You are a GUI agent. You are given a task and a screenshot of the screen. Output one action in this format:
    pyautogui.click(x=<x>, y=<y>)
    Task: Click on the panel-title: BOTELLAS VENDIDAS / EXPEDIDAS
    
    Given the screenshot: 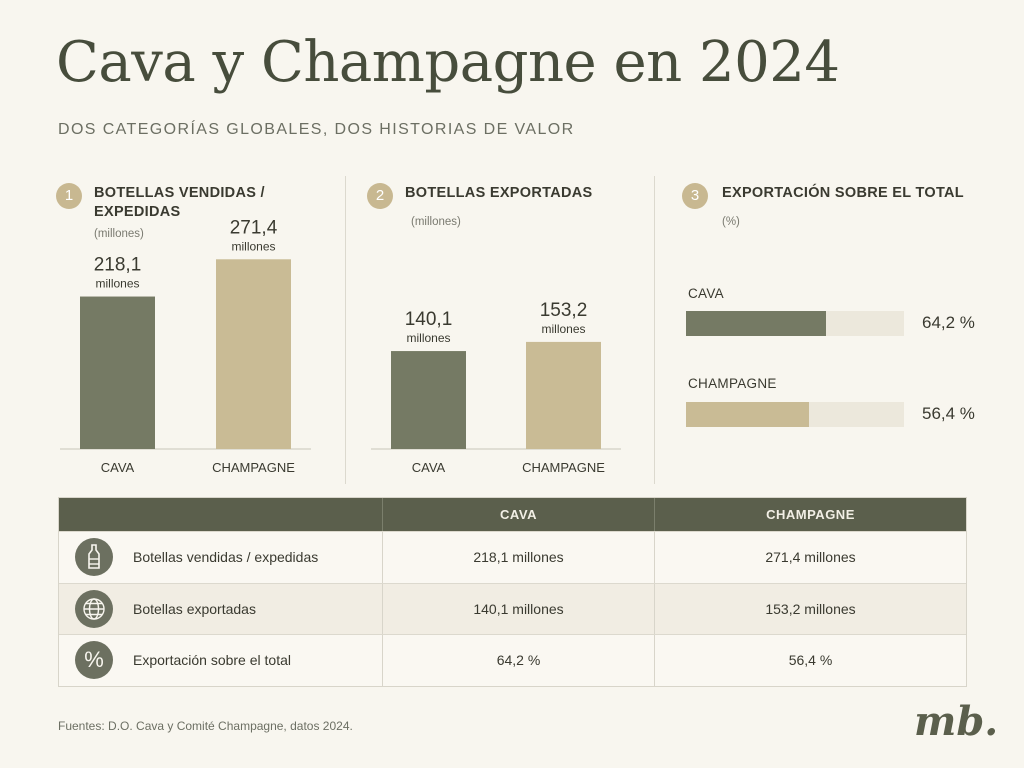 What is the action you would take?
    pyautogui.click(x=179, y=202)
    